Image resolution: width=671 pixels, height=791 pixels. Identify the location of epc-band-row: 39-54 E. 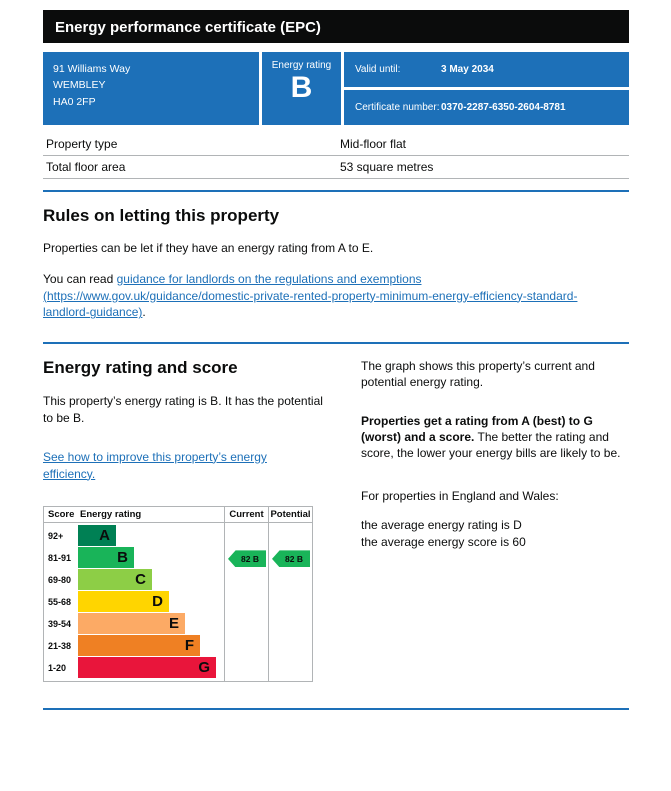
(134, 624).